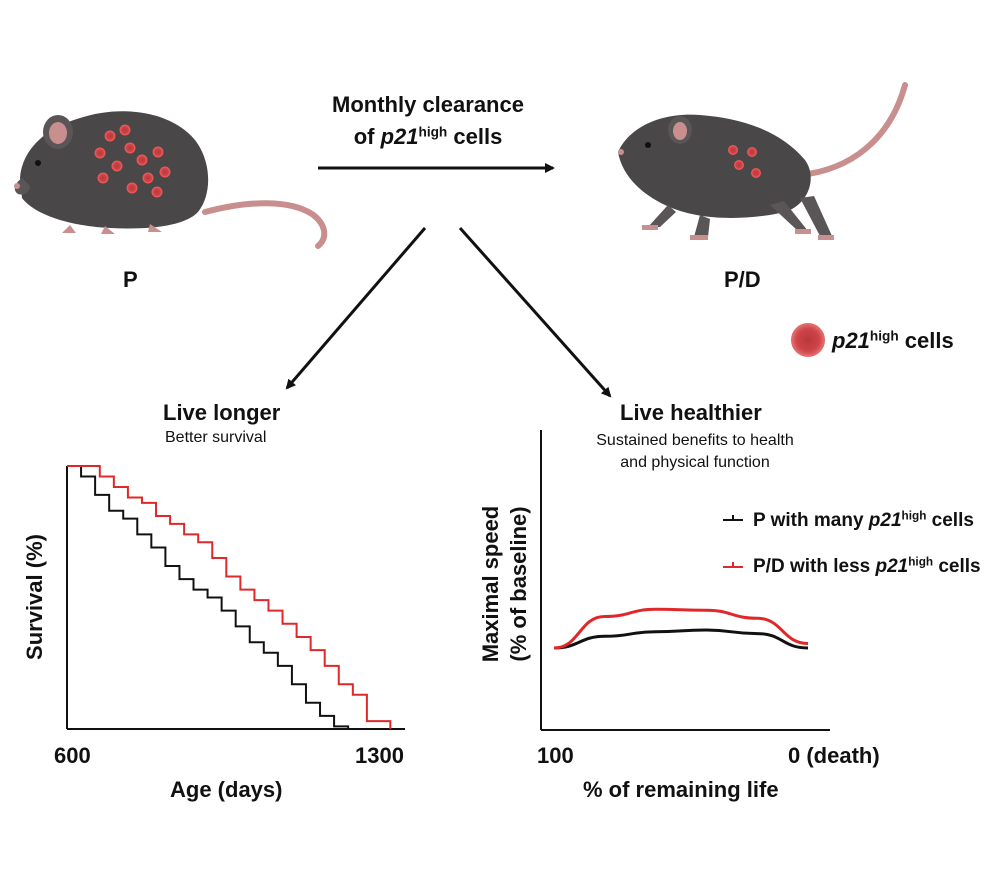  What do you see at coordinates (216, 437) in the screenshot?
I see `live-longer-subtitle: Better survival` at bounding box center [216, 437].